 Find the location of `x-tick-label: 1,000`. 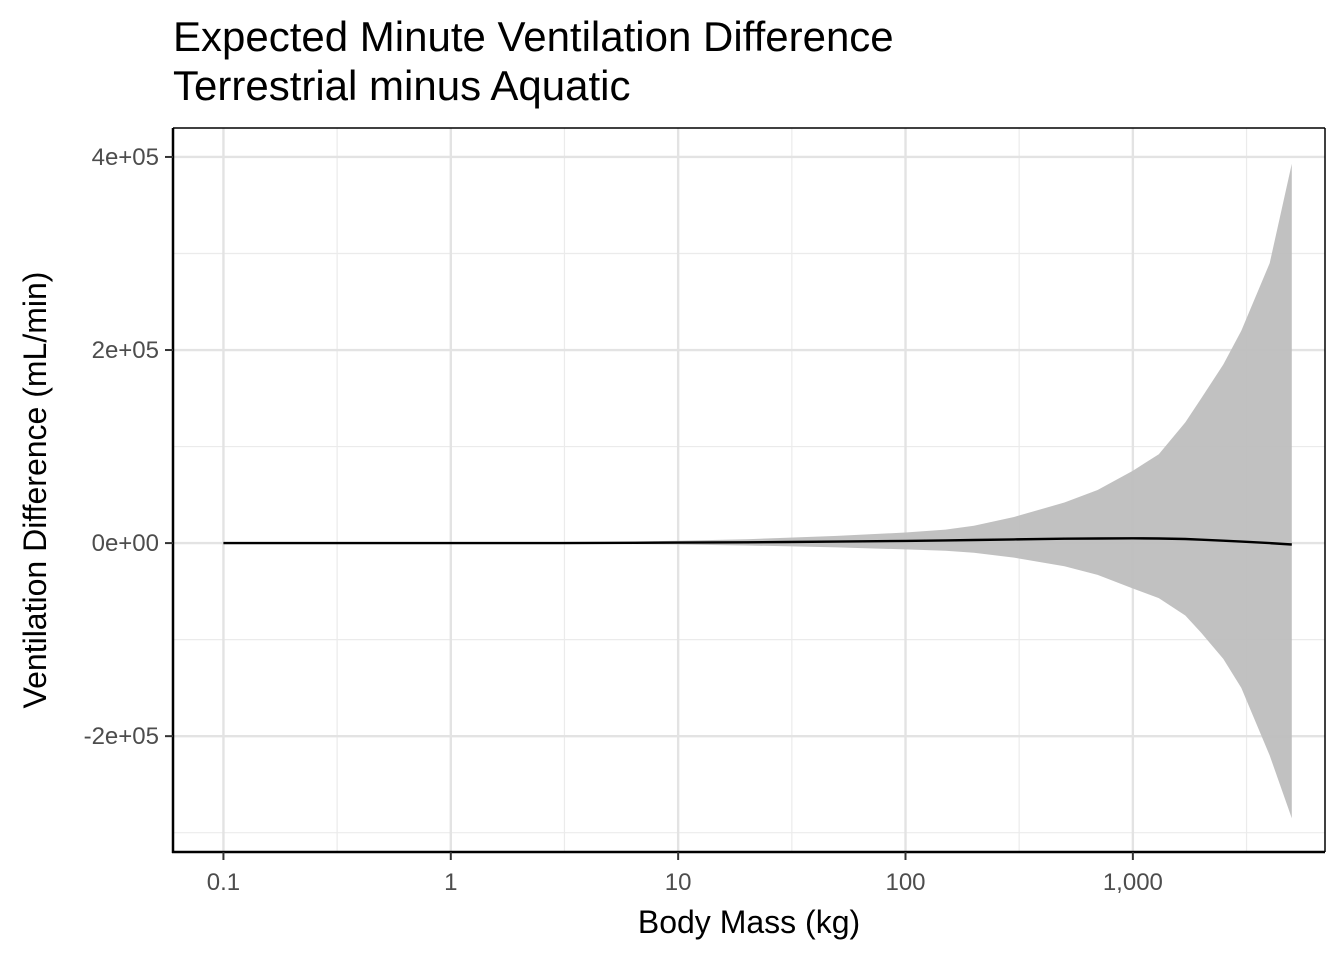

x-tick-label: 1,000 is located at coordinates (1133, 882).